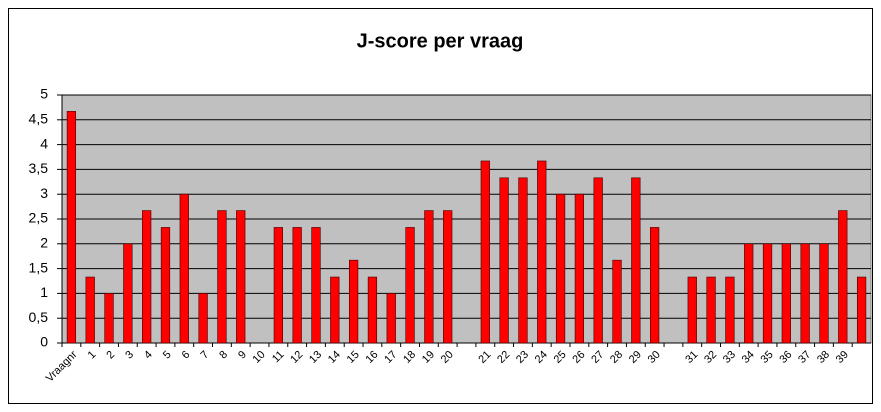 The height and width of the screenshot is (412, 881). What do you see at coordinates (44, 94) in the screenshot?
I see `y-tick-label: 5` at bounding box center [44, 94].